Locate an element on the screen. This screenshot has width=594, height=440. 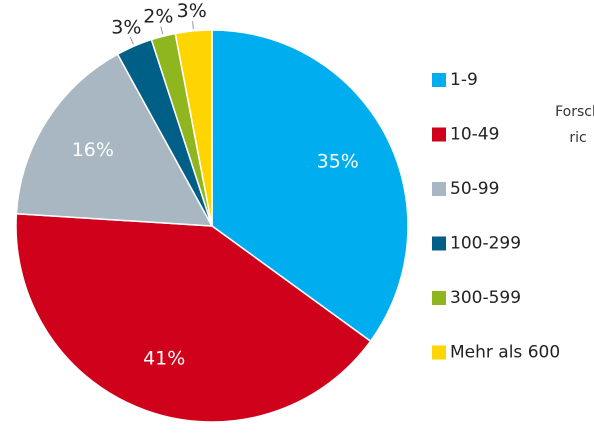
legend-label: Mehr als 600 is located at coordinates (505, 353).